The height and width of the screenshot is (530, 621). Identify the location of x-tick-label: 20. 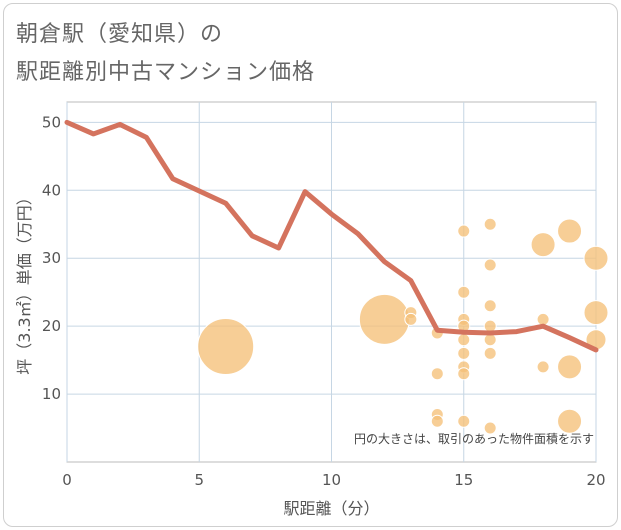
(595, 480).